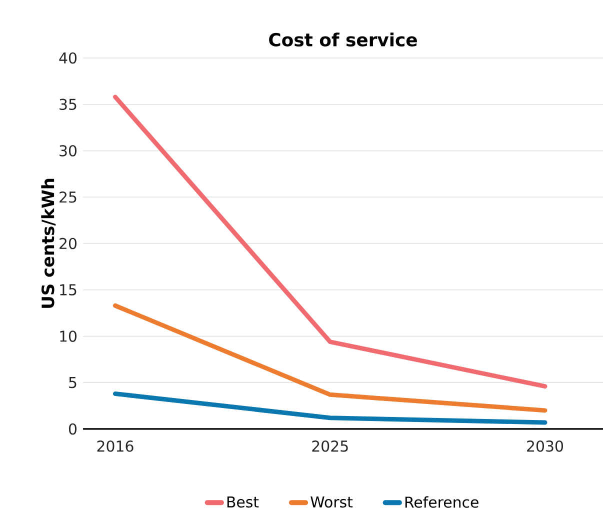 Image resolution: width=603 pixels, height=513 pixels. Describe the element at coordinates (72, 429) in the screenshot. I see `y-tick-label: 0` at that location.